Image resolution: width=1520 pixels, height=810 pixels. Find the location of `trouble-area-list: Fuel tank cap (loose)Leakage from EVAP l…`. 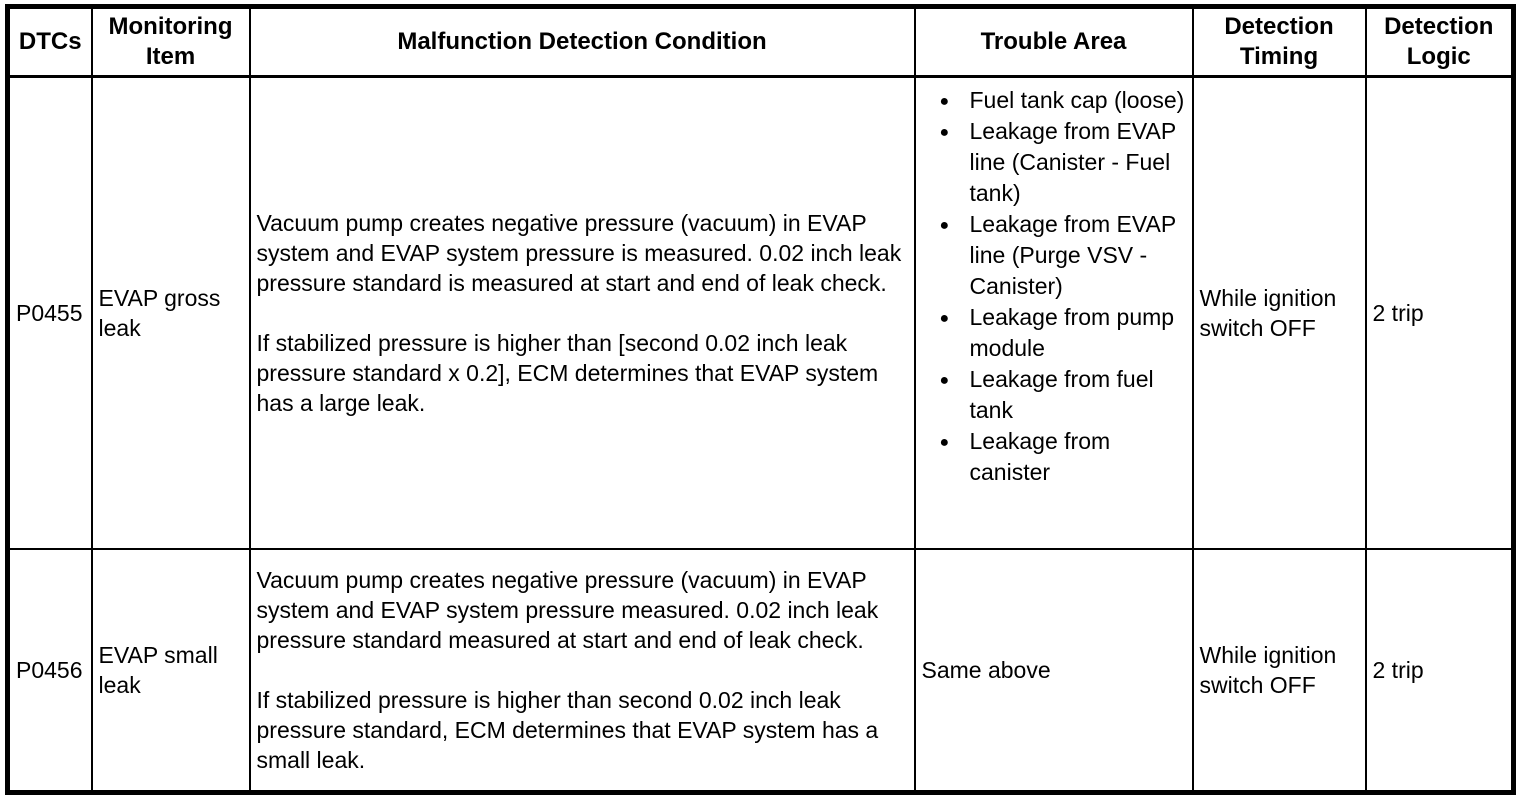

trouble-area-list: Fuel tank cap (loose)Leakage from EVAP l… is located at coordinates (1054, 286).